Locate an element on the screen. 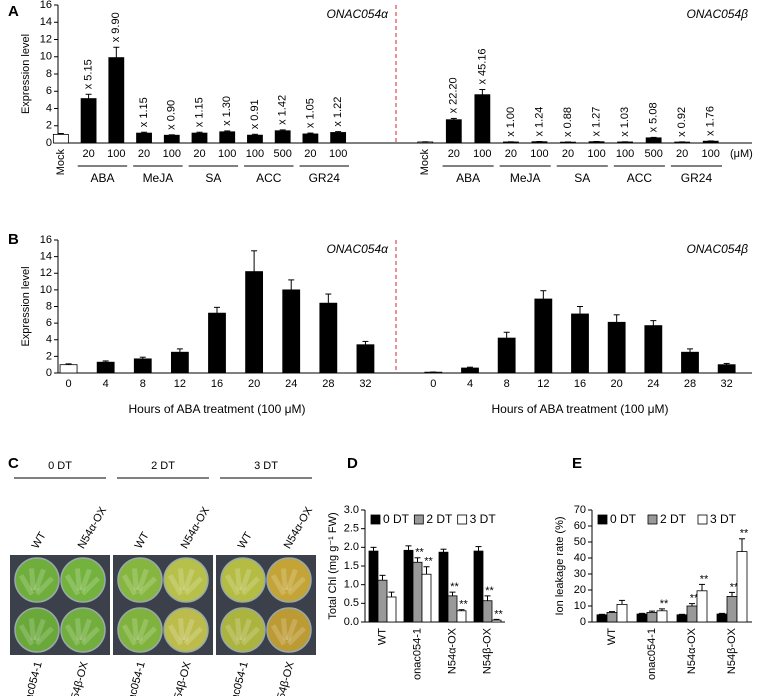 This screenshot has height=696, width=770. x-tick-label: 24 is located at coordinates (653, 384).